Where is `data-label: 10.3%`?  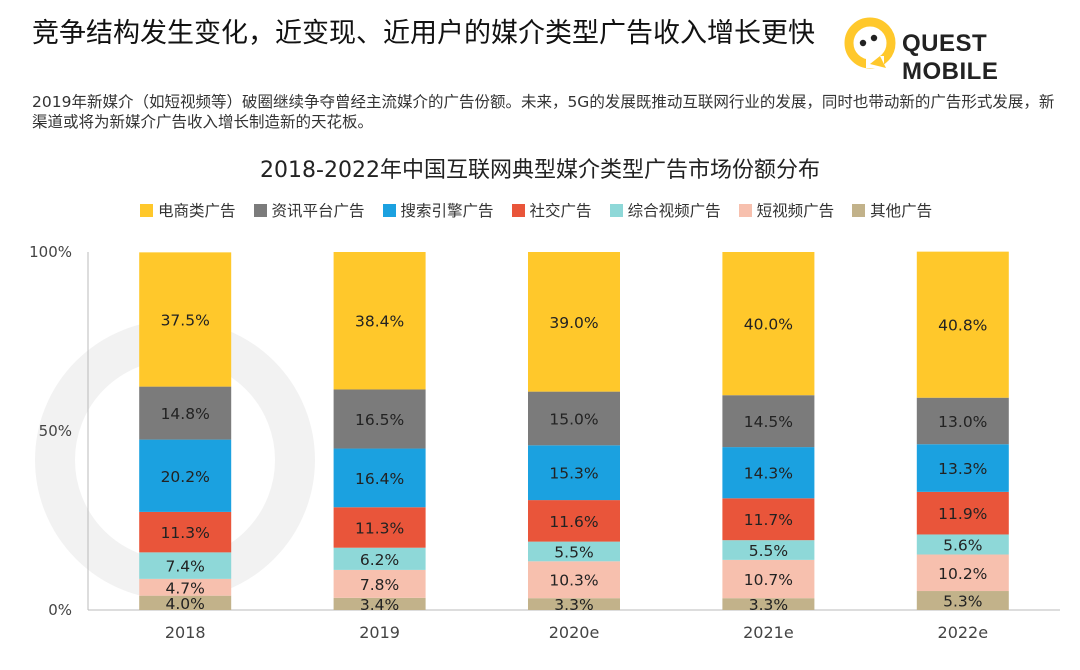
data-label: 10.3% is located at coordinates (573, 581).